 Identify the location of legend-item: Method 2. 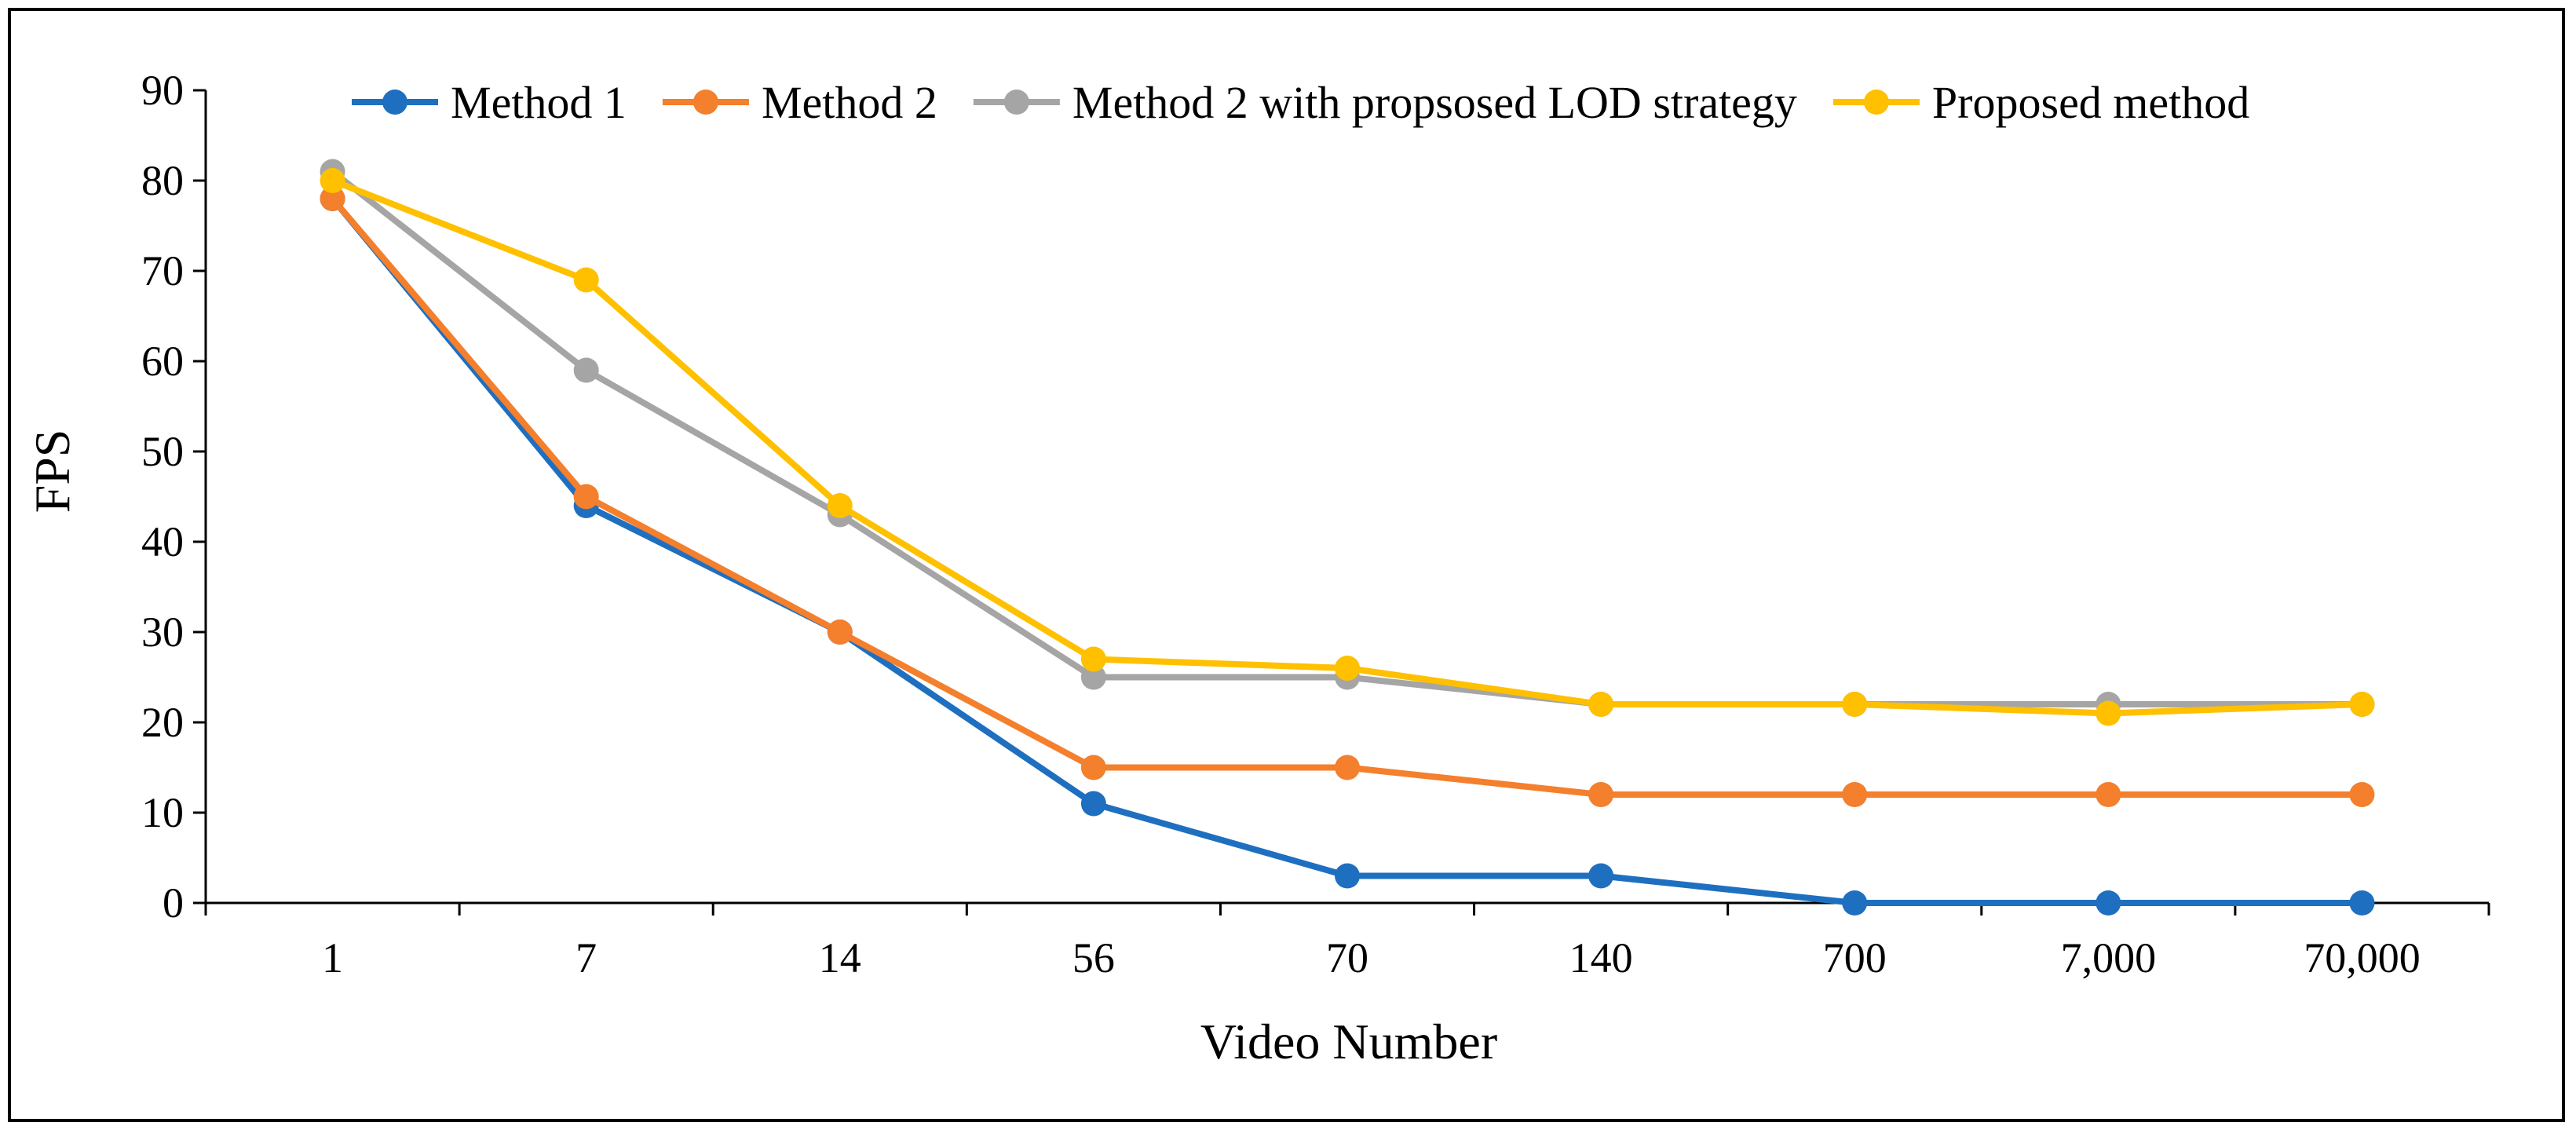
(799, 102).